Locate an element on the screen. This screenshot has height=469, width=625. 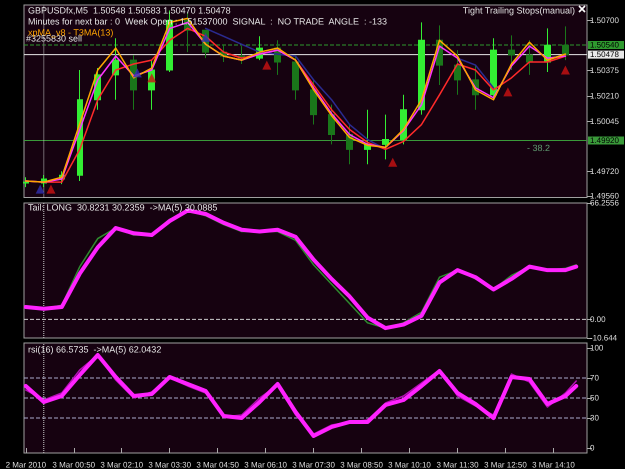
x-tick-label: 3 Mar 00:50 is located at coordinates (74, 464).